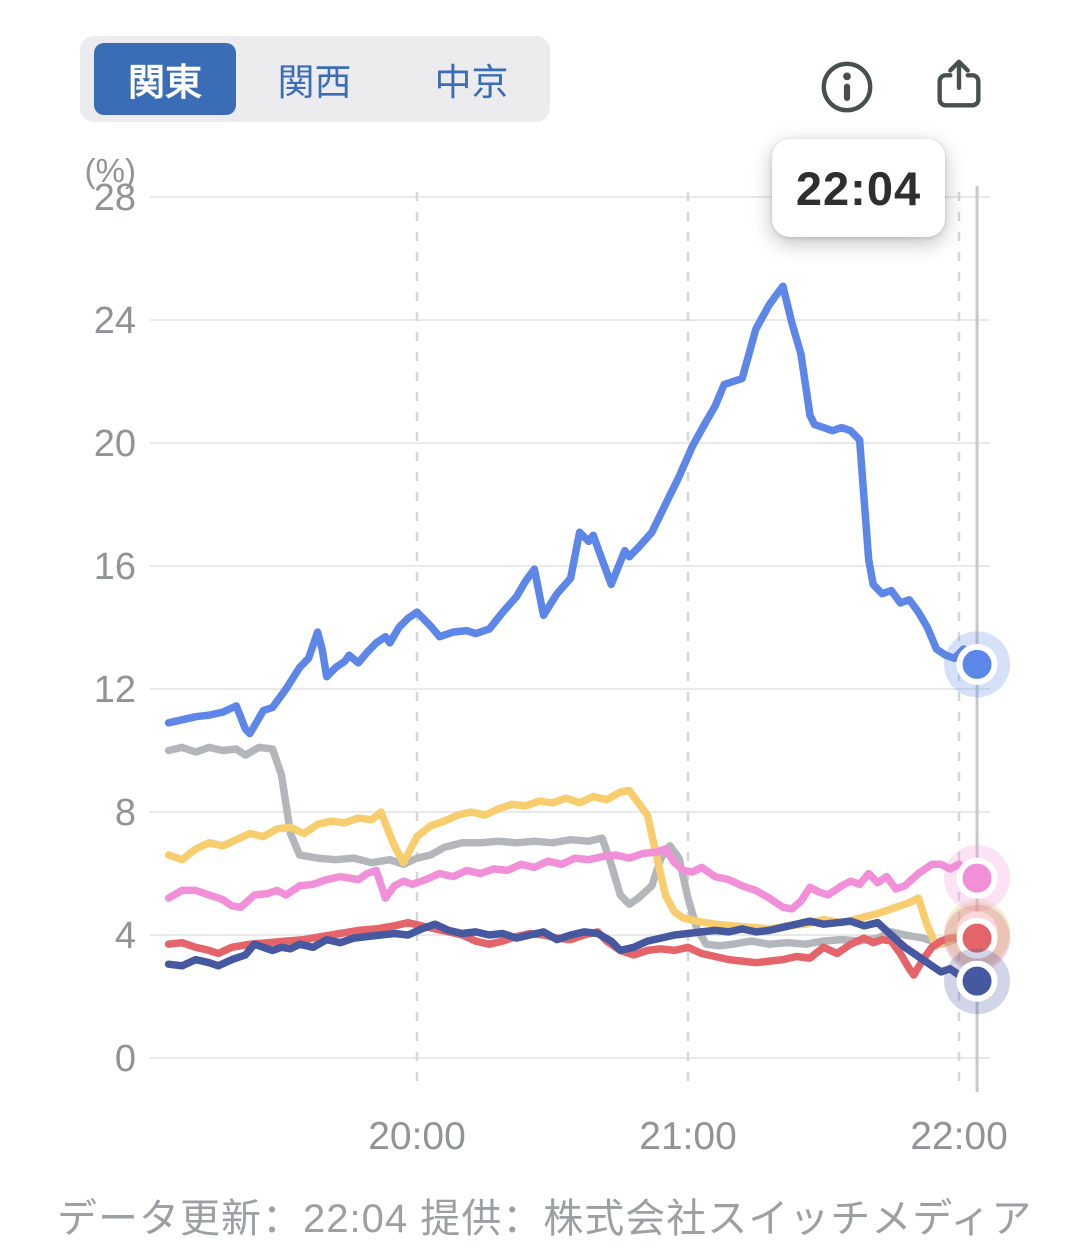 This screenshot has width=1080, height=1258. I want to click on series-endpoint-navy, so click(977, 981).